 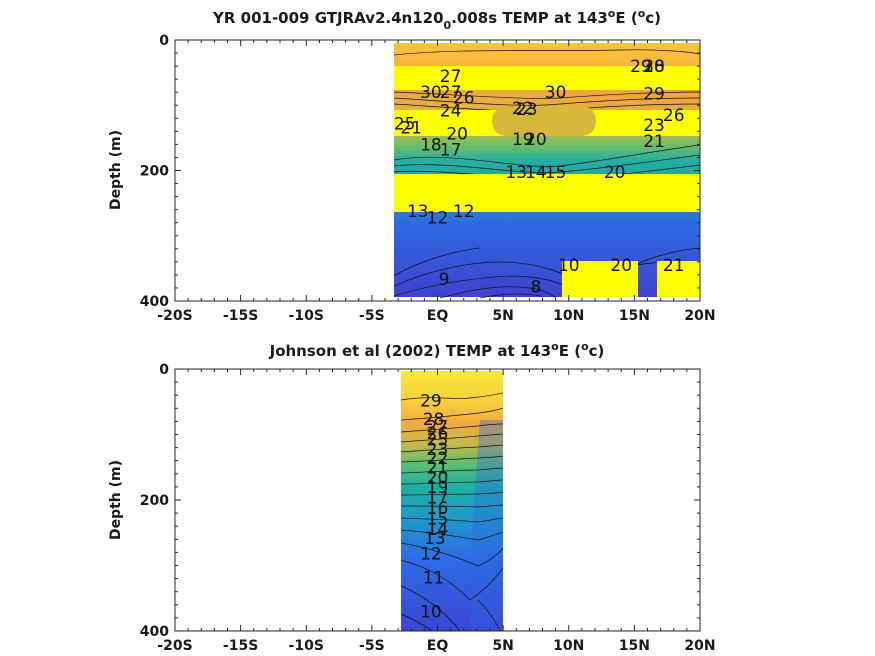 What do you see at coordinates (451, 111) in the screenshot?
I see `contour-label: 24` at bounding box center [451, 111].